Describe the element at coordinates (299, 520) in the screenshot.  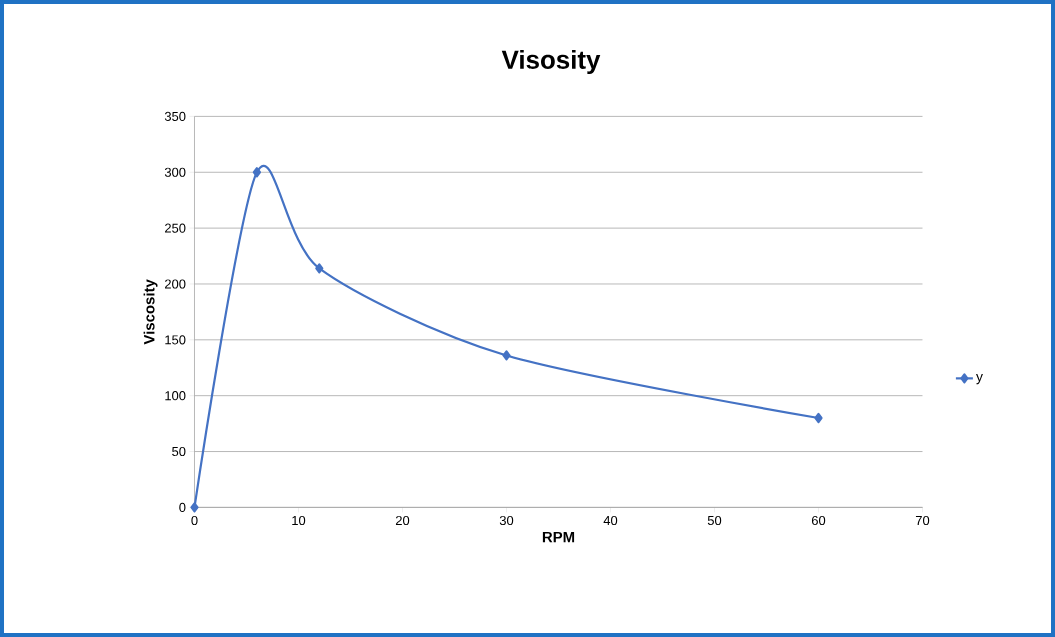
I see `x-tick-label: 10` at that location.